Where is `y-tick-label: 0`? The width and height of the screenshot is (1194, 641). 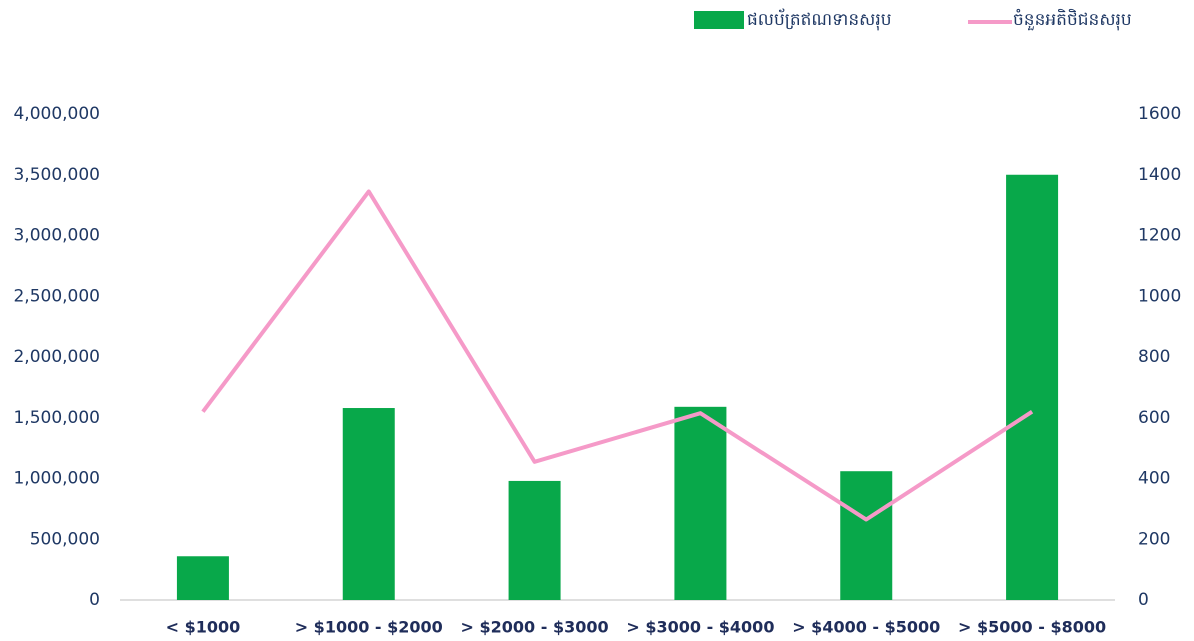 y-tick-label: 0 is located at coordinates (94, 600).